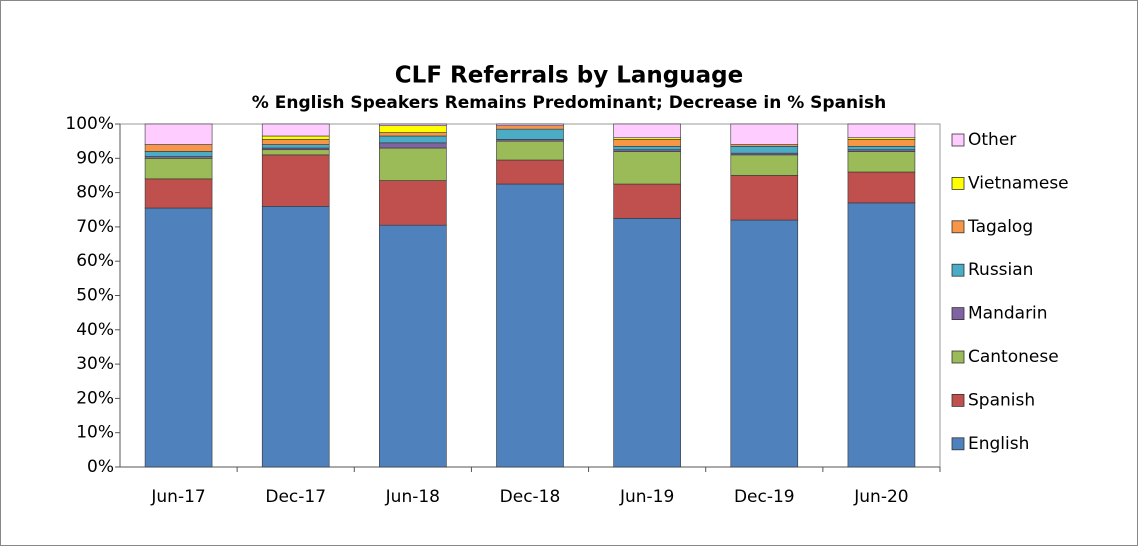 This screenshot has width=1138, height=546. Describe the element at coordinates (880, 497) in the screenshot. I see `x-tick-label: Jun-20` at that location.